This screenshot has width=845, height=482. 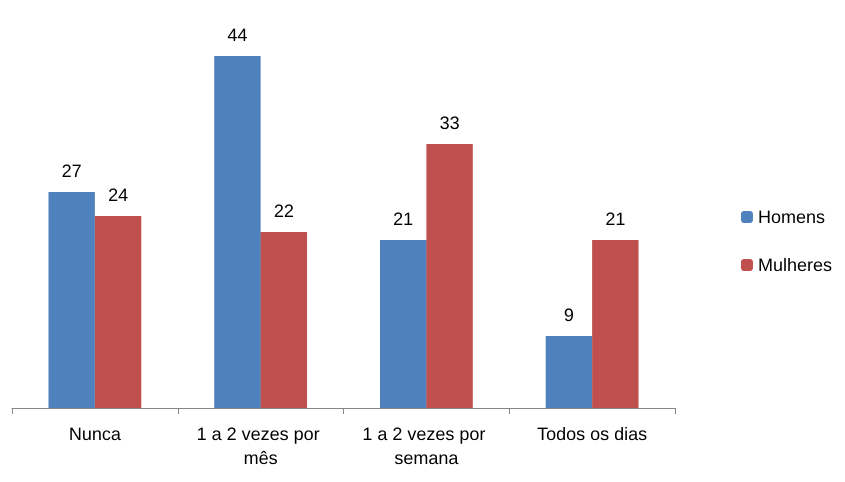 I want to click on data-label: 33, so click(x=450, y=123).